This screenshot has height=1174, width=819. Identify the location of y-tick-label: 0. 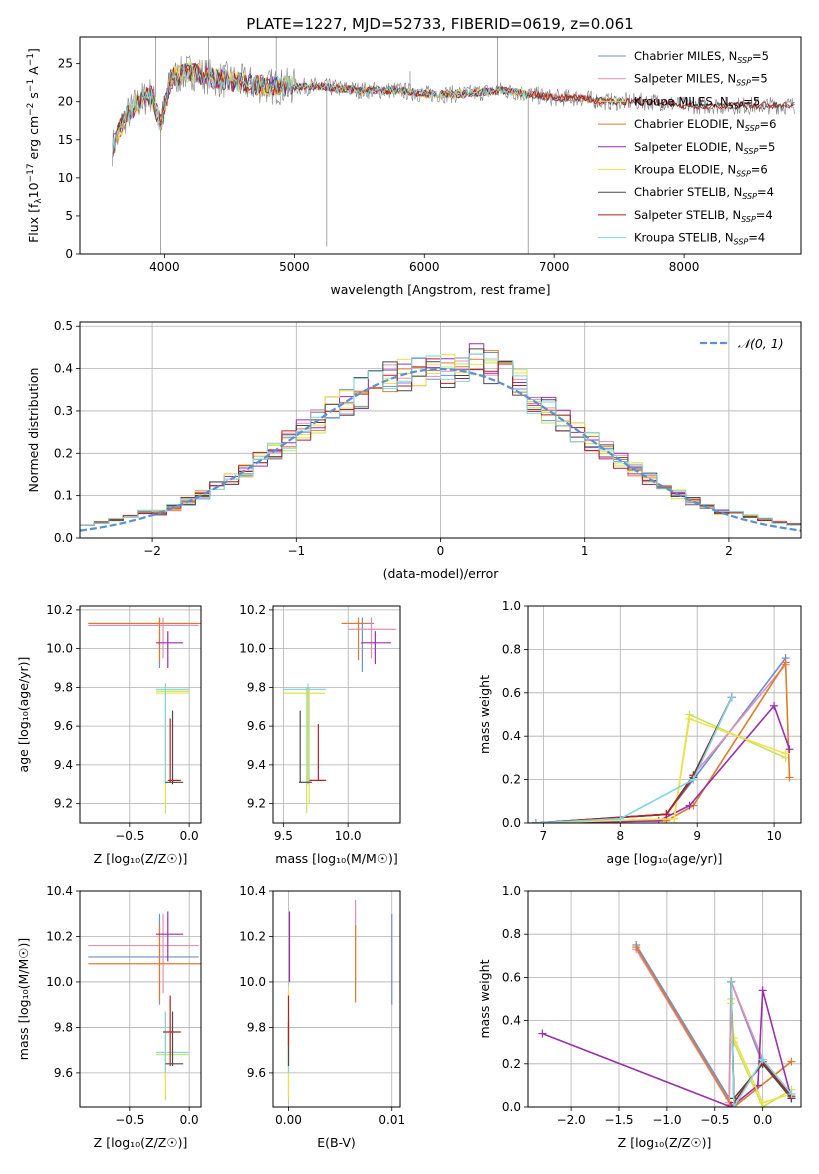
(69, 254).